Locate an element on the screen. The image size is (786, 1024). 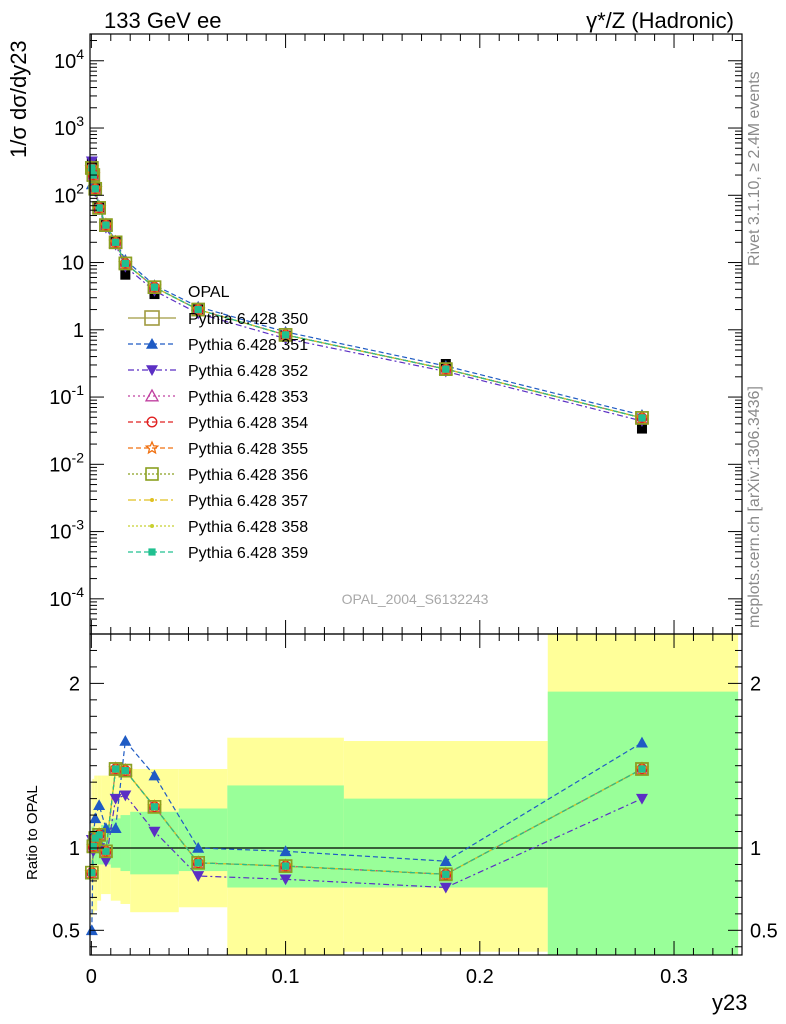
main-y-tick-label: 10³ is located at coordinates (69, 126).